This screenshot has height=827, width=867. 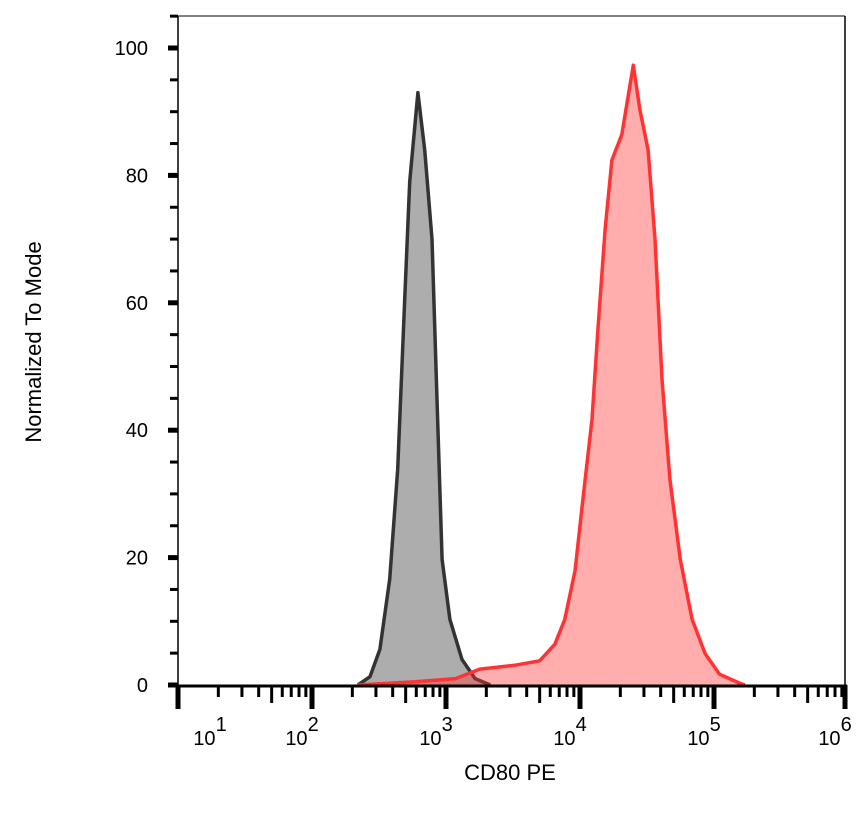 I want to click on x-tick-label: 10¹, so click(x=209, y=732).